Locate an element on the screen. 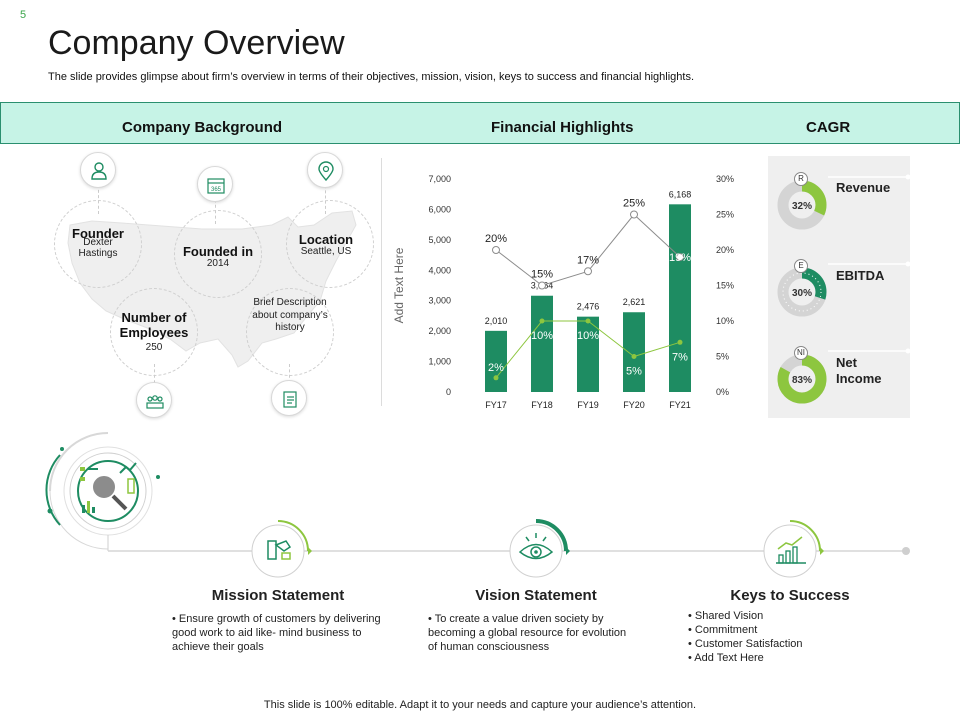 Image resolution: width=960 pixels, height=720 pixels. location-value: Seattle, US is located at coordinates (326, 251).